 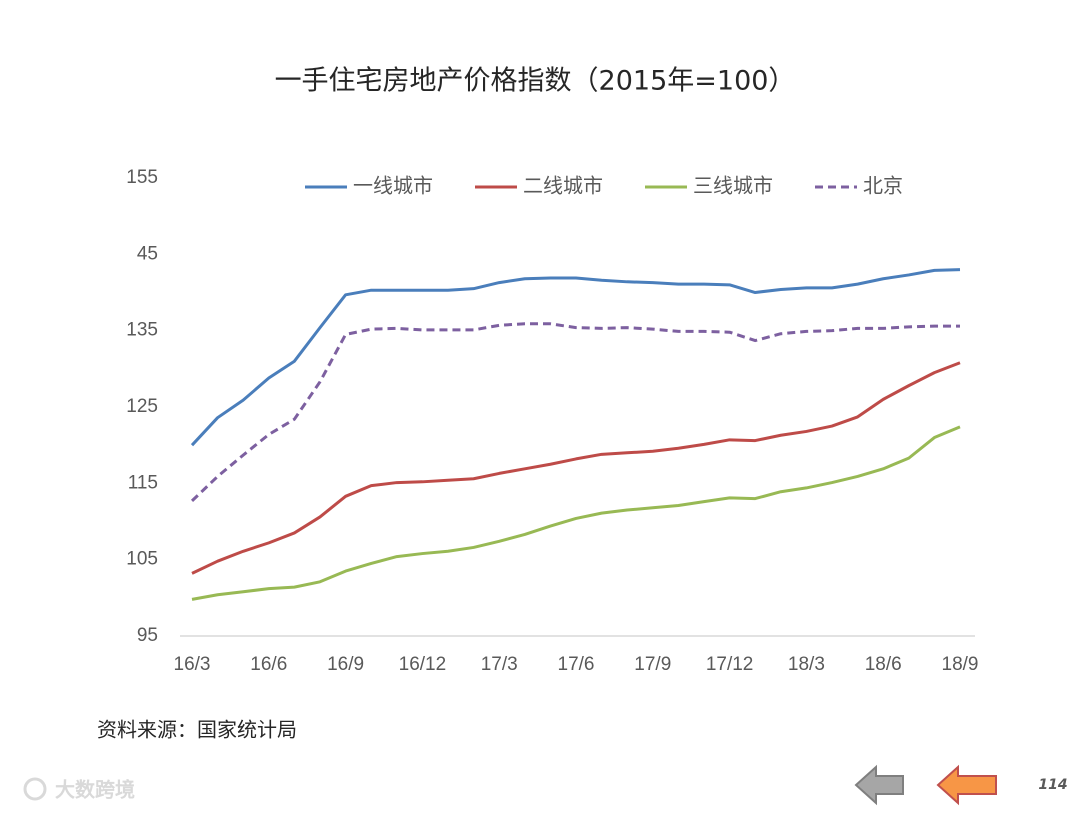 What do you see at coordinates (142, 406) in the screenshot?
I see `y-tick-label: 125` at bounding box center [142, 406].